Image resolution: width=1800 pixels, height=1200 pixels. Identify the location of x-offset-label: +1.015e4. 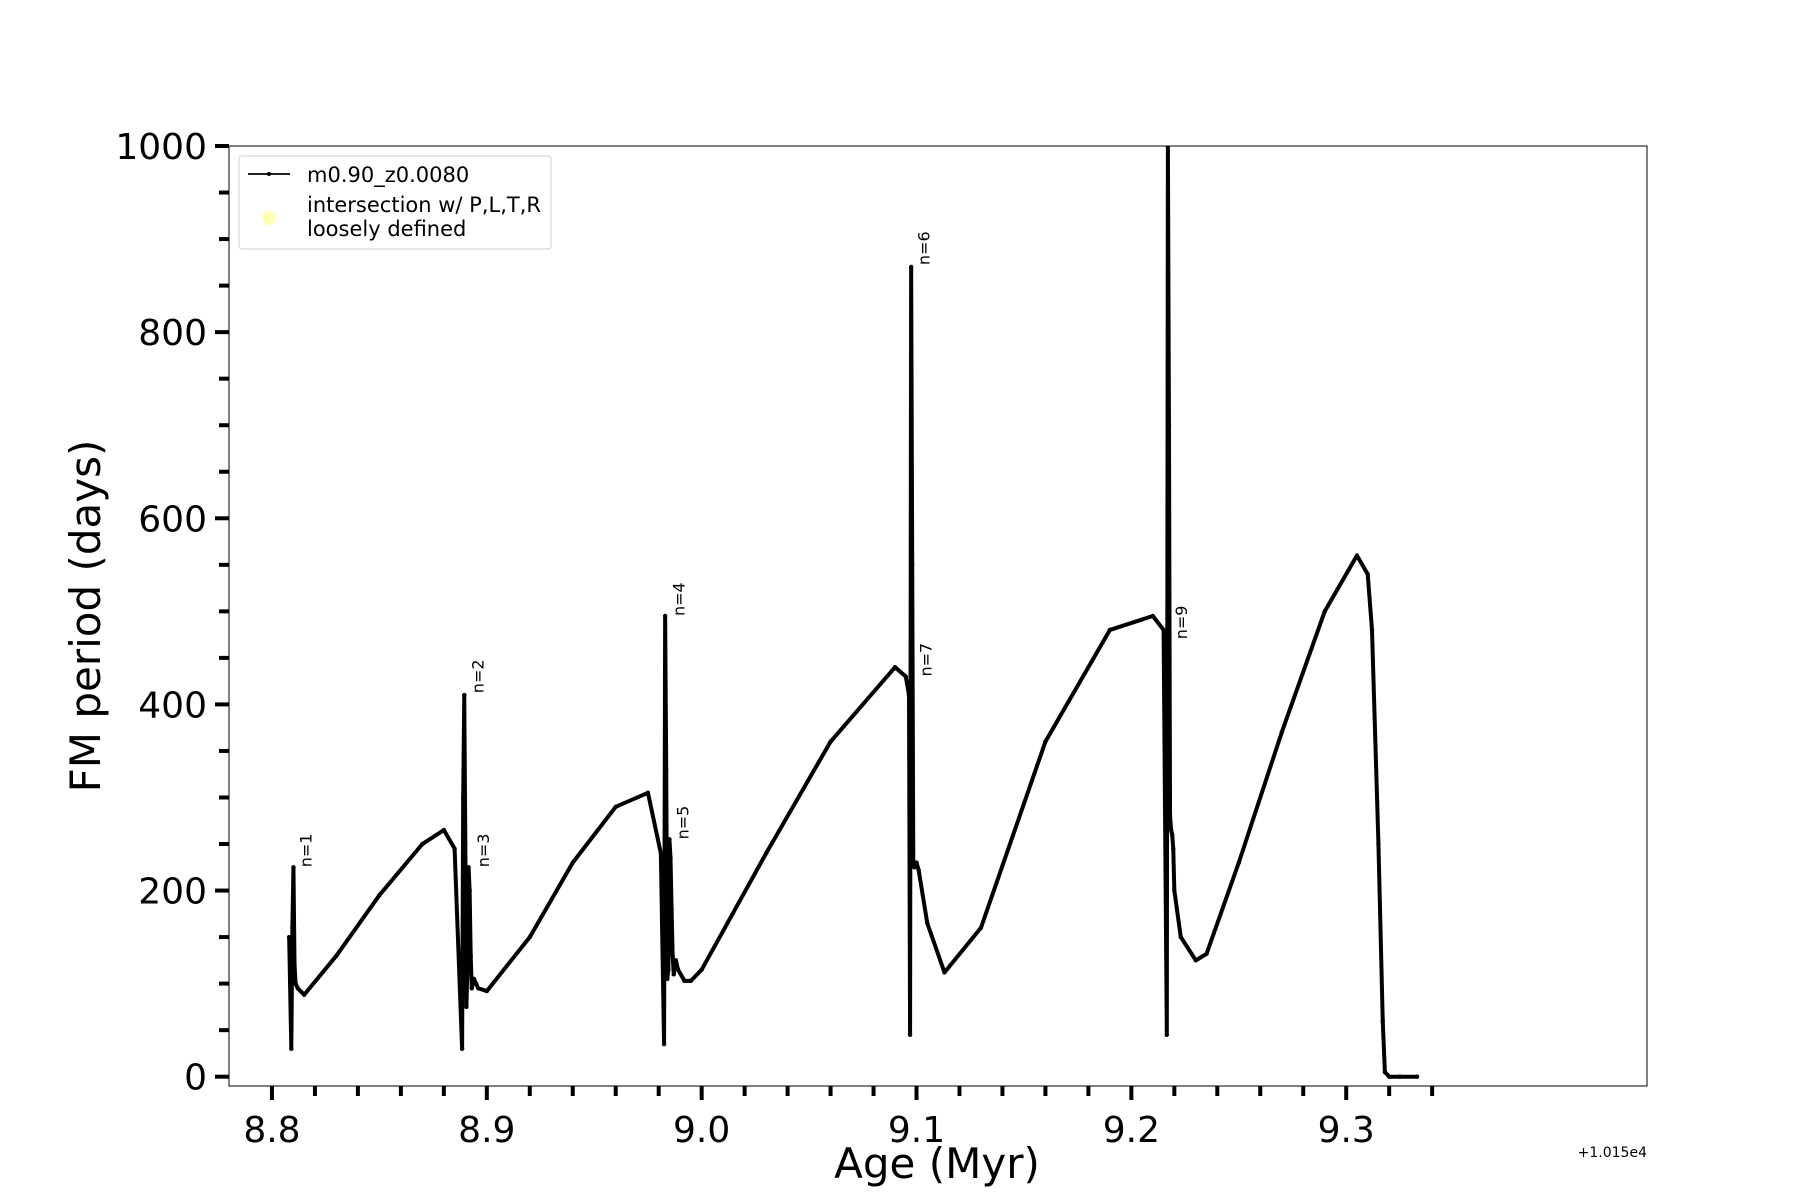
(1612, 1153).